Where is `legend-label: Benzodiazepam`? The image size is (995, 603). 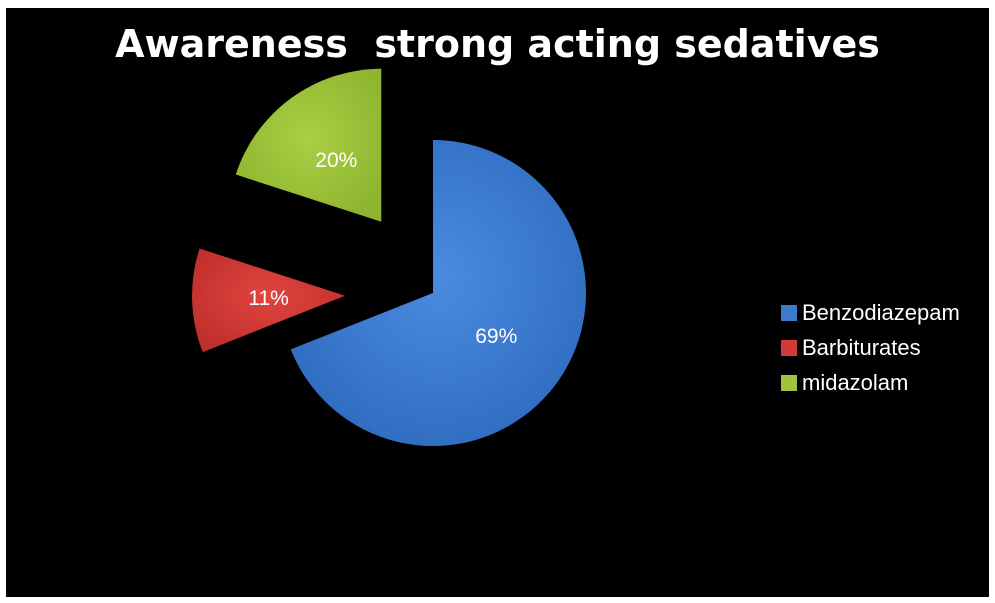
legend-label: Benzodiazepam is located at coordinates (881, 312).